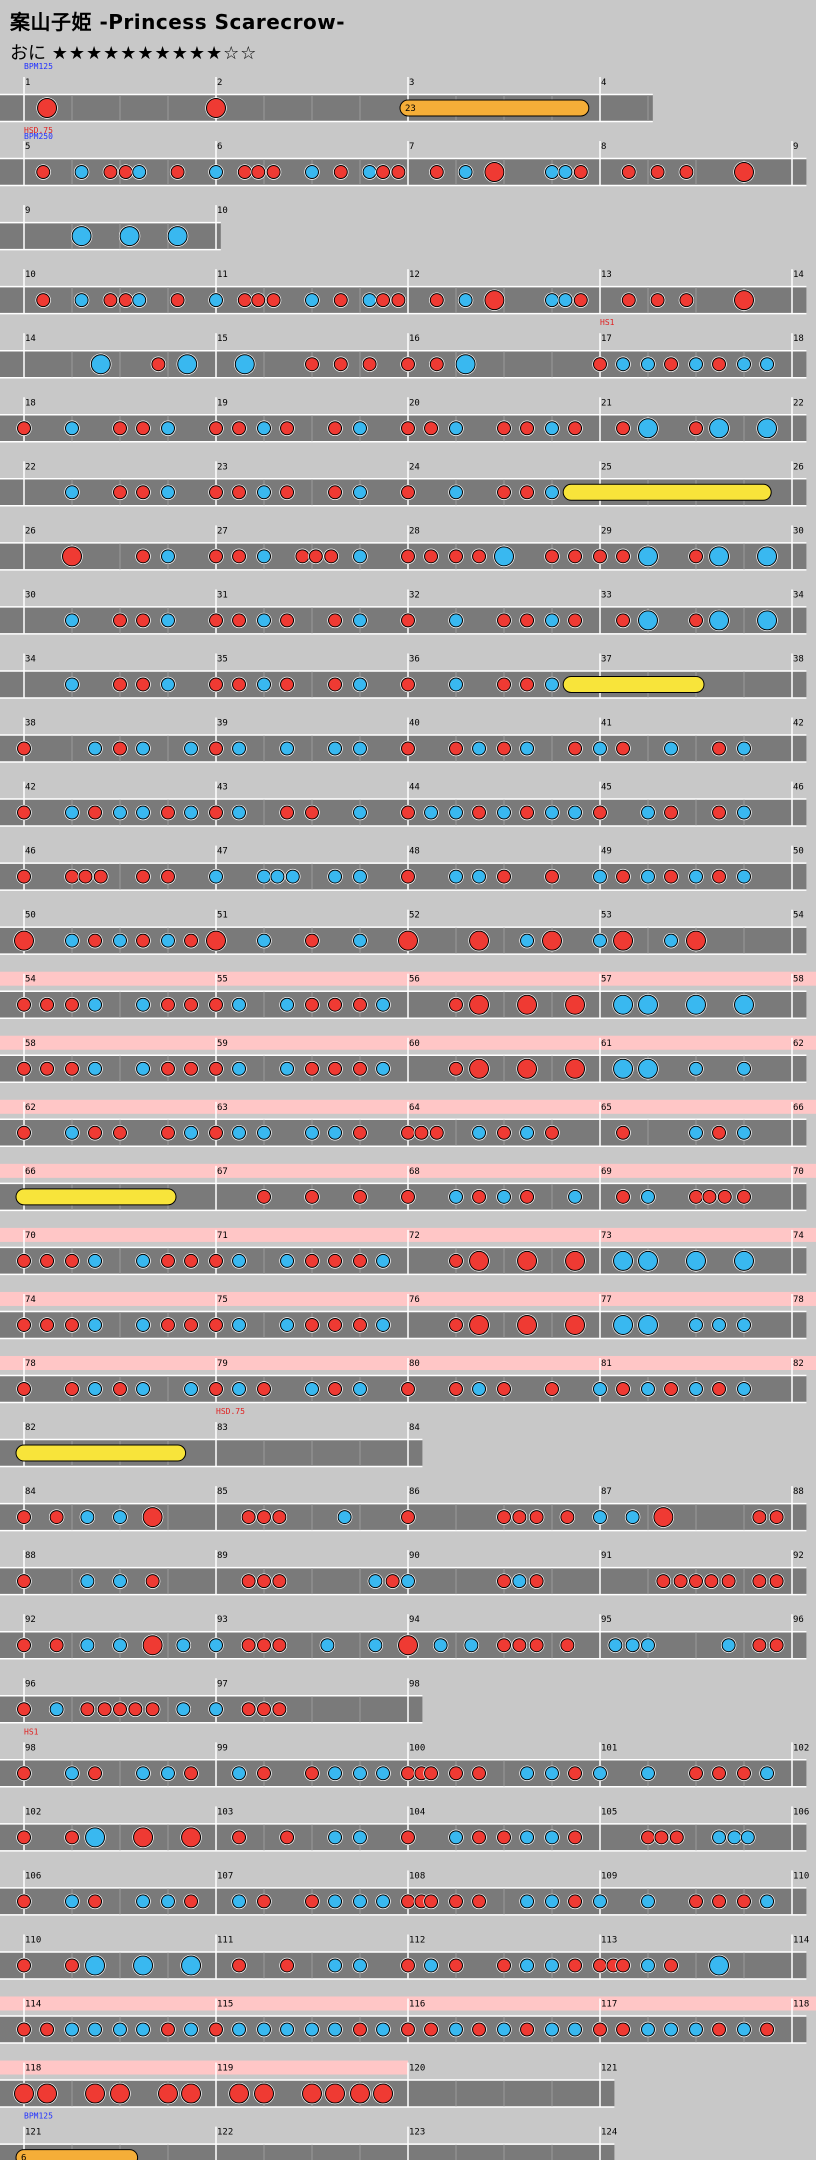  Describe the element at coordinates (154, 53) in the screenshot. I see `difficulty-stars: ★★★★★★★★★★☆☆` at that location.